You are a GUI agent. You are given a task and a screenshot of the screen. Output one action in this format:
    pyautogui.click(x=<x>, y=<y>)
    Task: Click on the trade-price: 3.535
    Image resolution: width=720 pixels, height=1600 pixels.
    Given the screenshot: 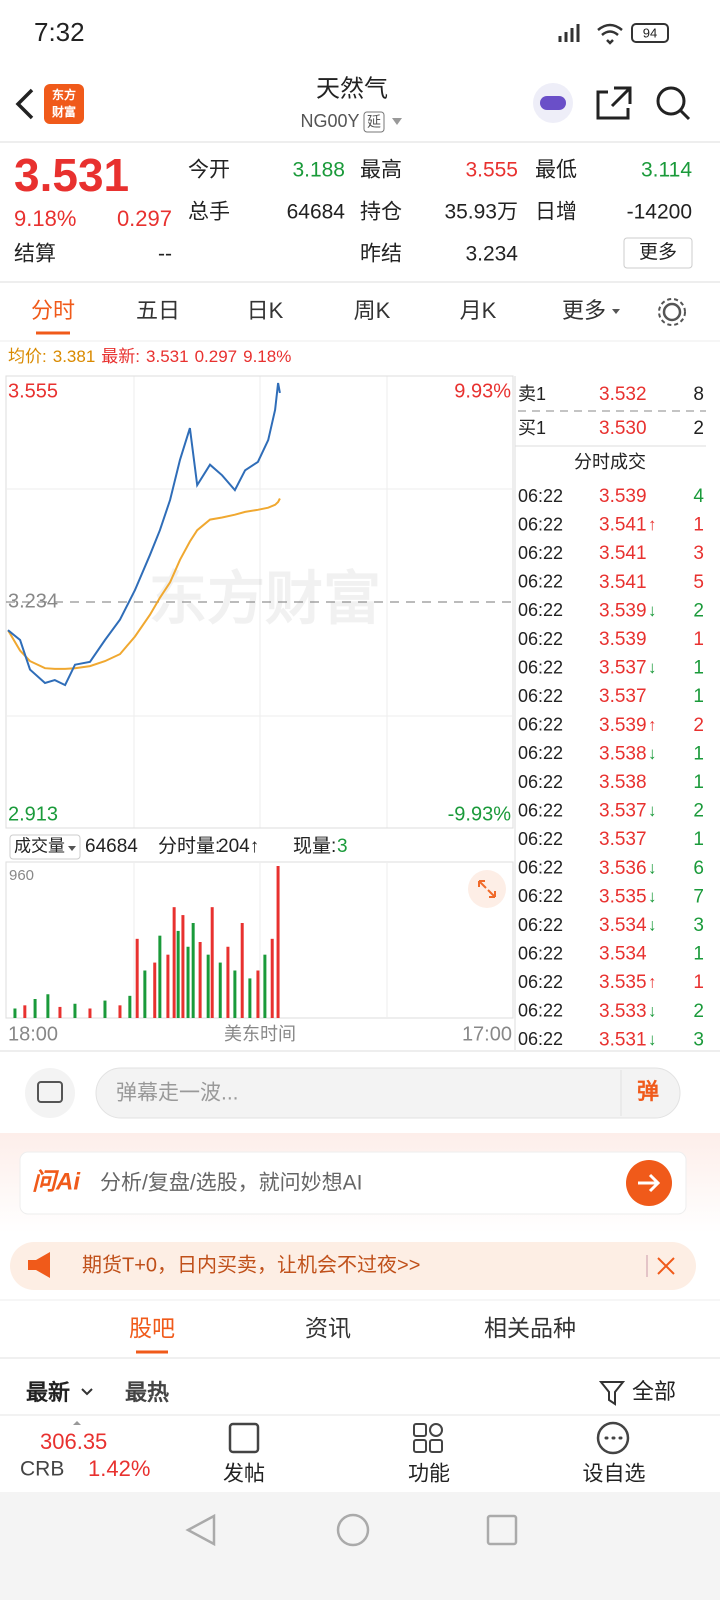 What is the action you would take?
    pyautogui.click(x=623, y=982)
    